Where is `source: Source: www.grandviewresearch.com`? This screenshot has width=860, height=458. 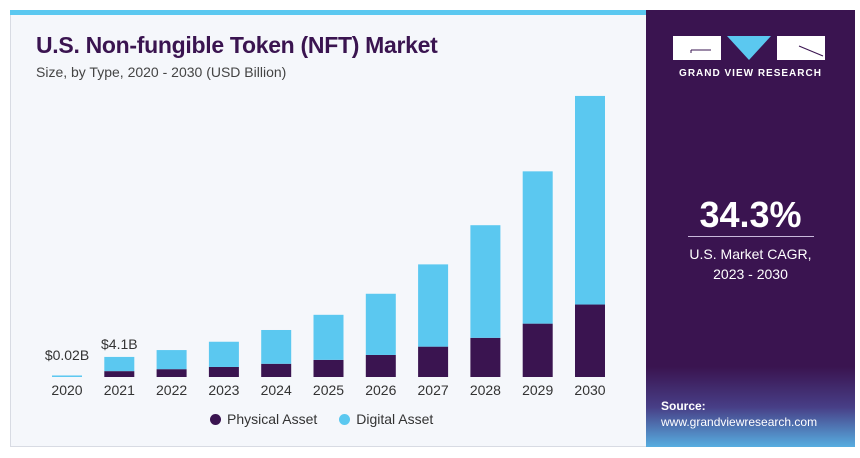
source: Source: www.grandviewresearch.com is located at coordinates (739, 414).